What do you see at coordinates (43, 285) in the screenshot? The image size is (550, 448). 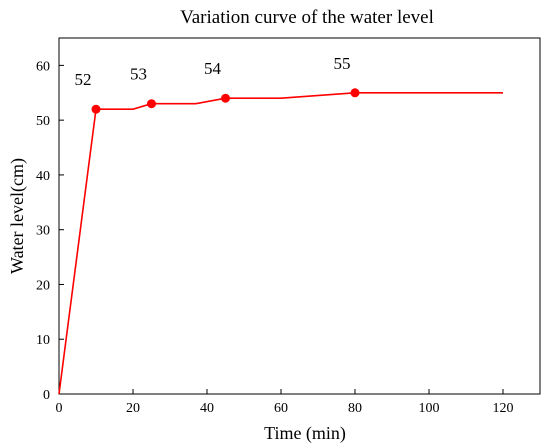 I see `y-tick-label: 20` at bounding box center [43, 285].